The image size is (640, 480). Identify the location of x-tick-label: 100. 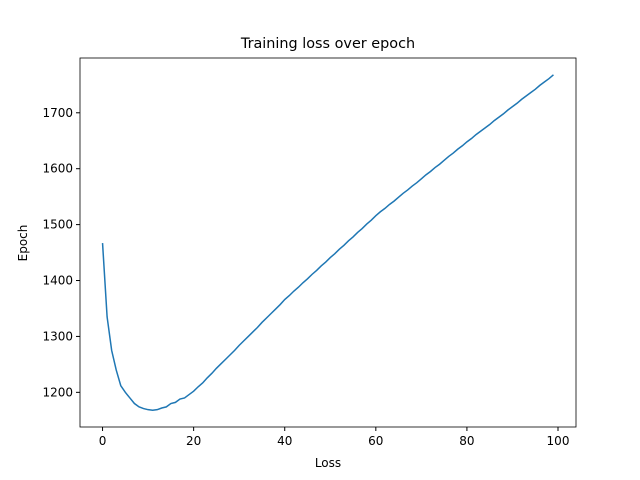
(558, 441).